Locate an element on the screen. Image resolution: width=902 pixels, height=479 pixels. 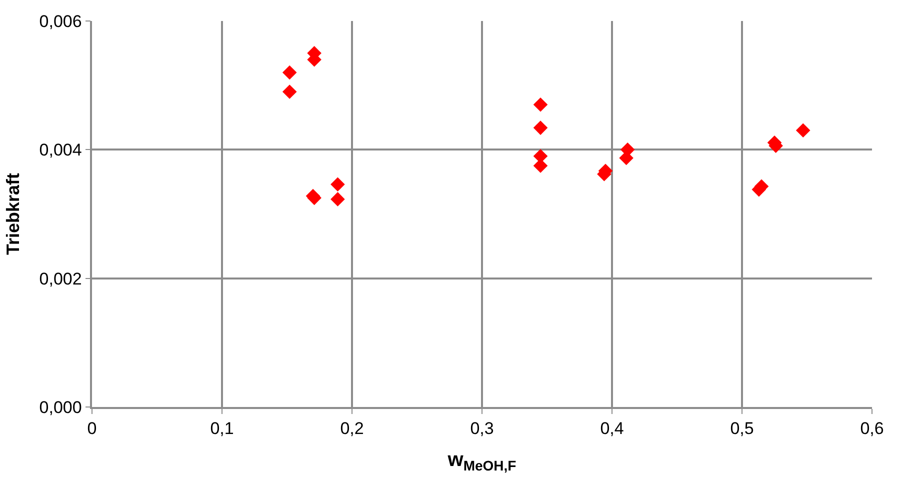
x-axis-title: w$_{MeOH,F}$ is located at coordinates (481, 461).